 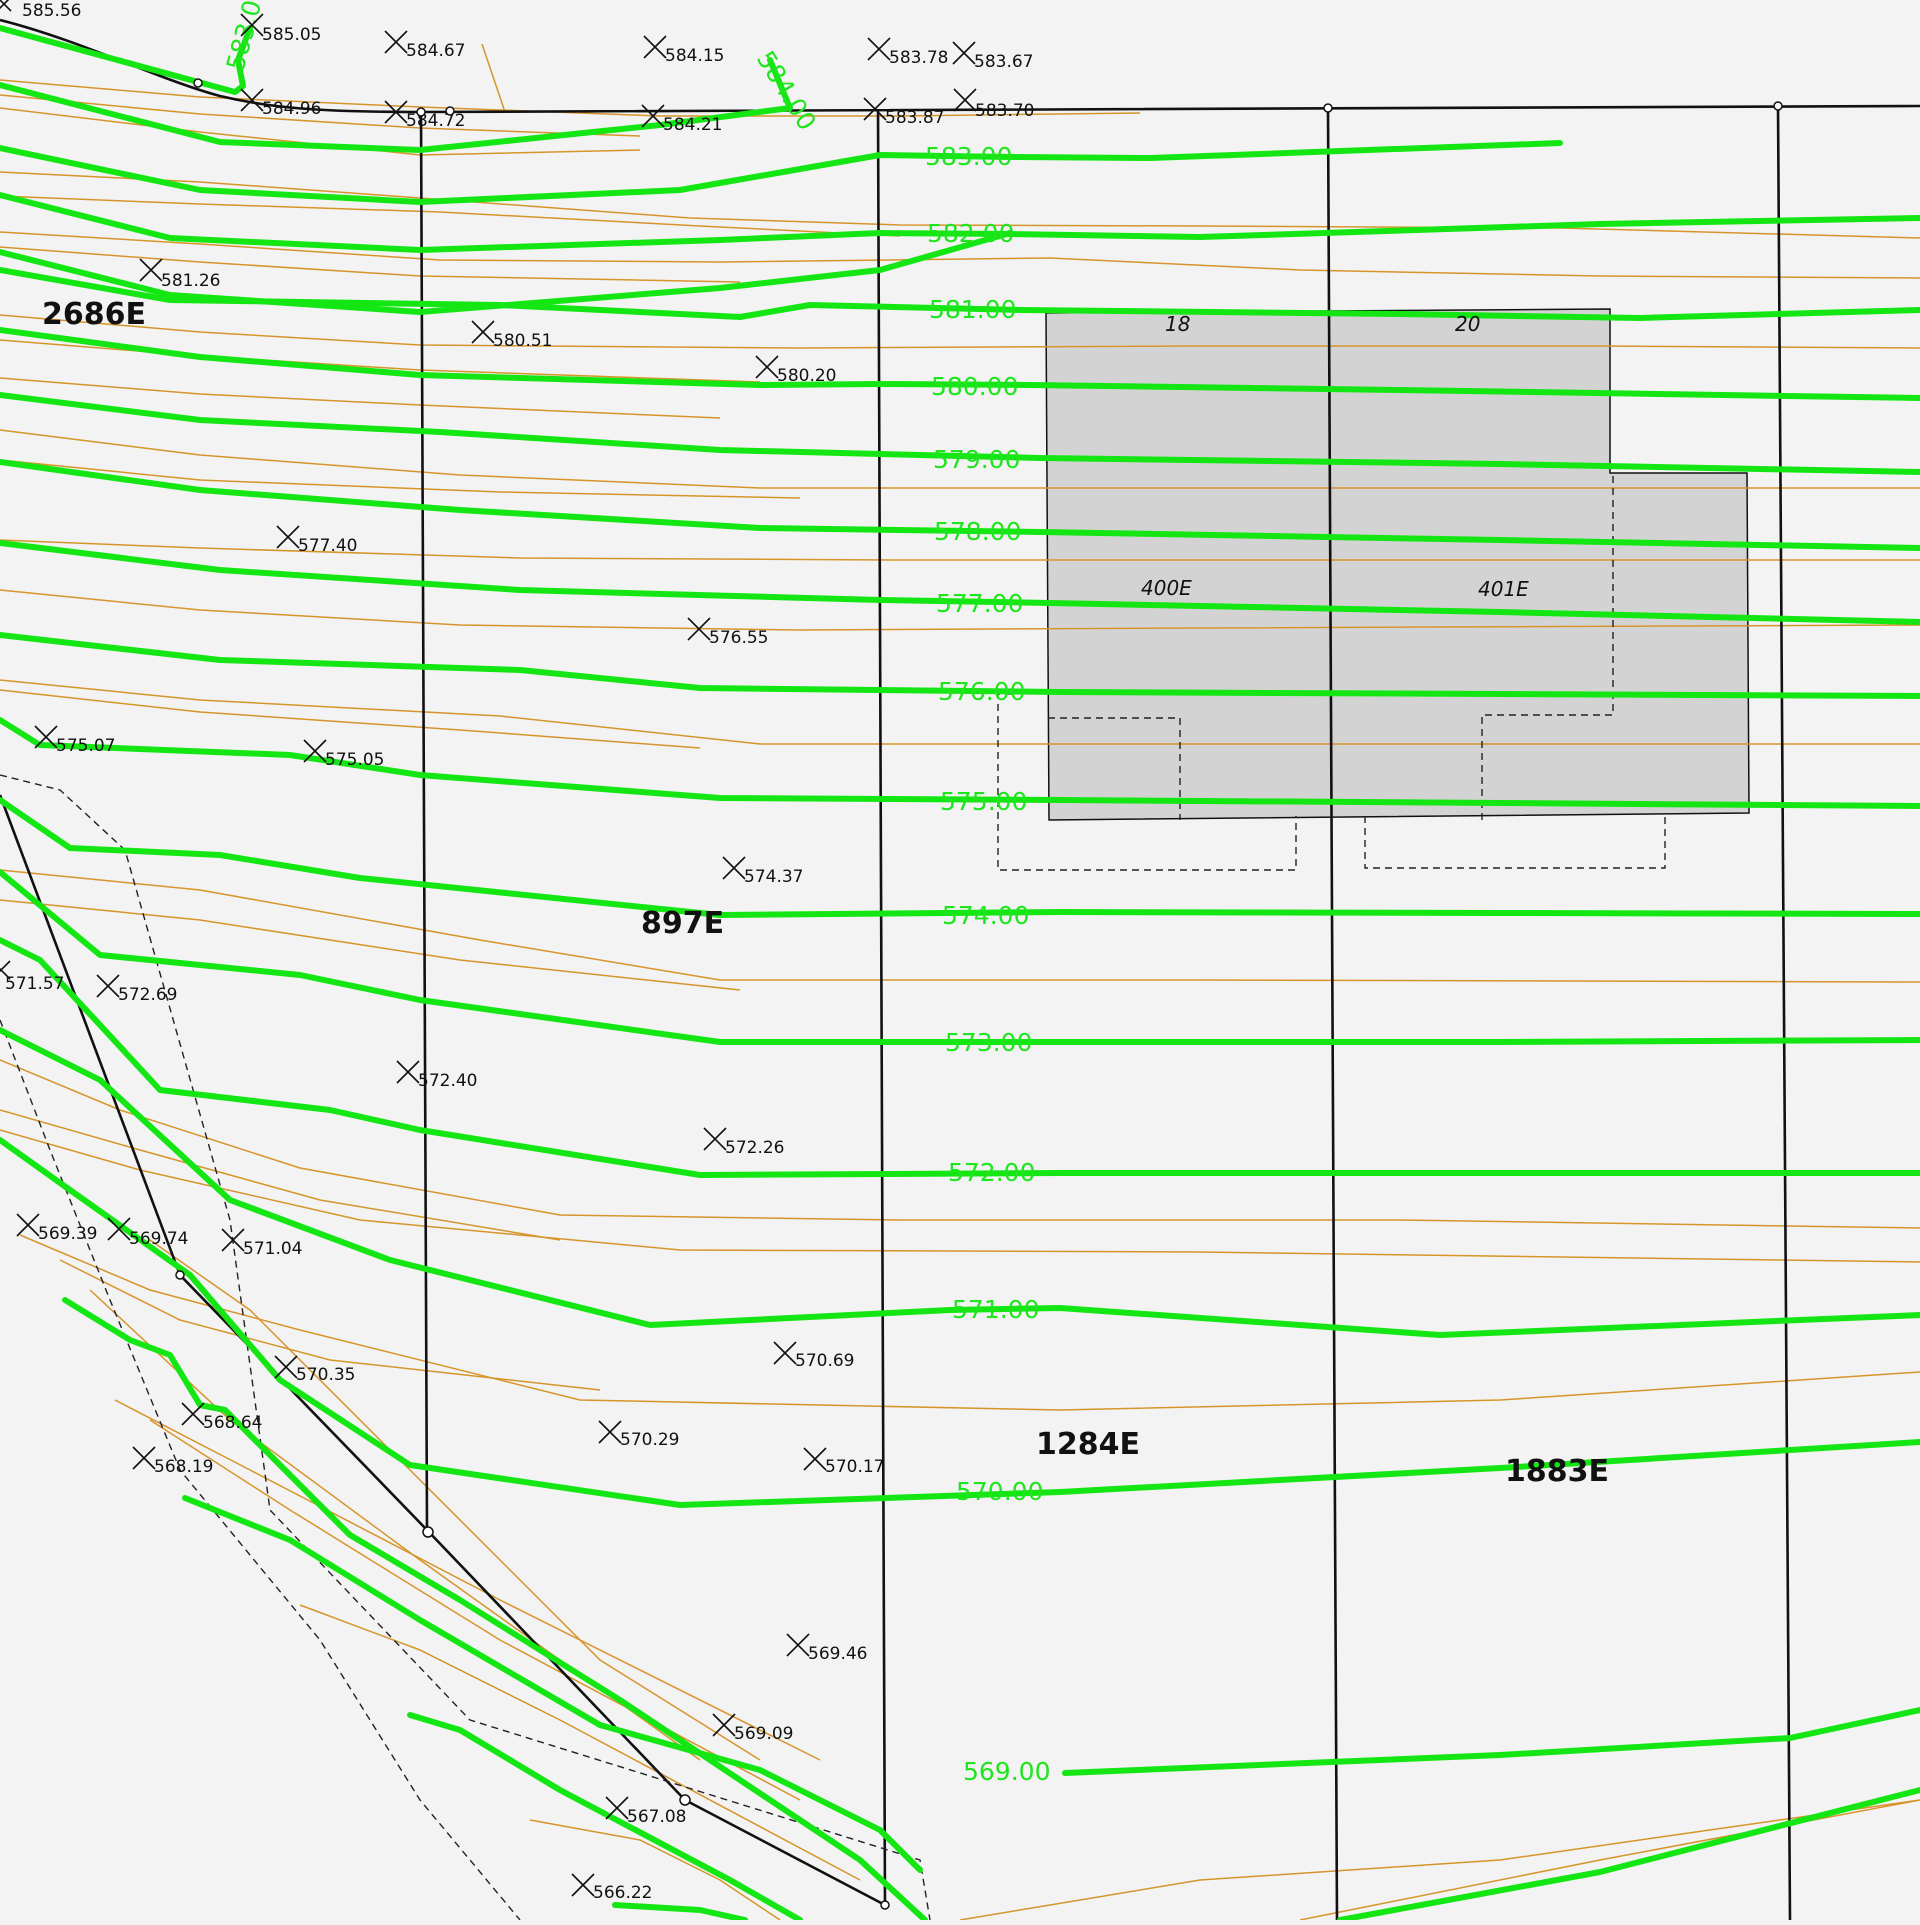 What do you see at coordinates (435, 121) in the screenshot?
I see `spot-elevation: 584.72` at bounding box center [435, 121].